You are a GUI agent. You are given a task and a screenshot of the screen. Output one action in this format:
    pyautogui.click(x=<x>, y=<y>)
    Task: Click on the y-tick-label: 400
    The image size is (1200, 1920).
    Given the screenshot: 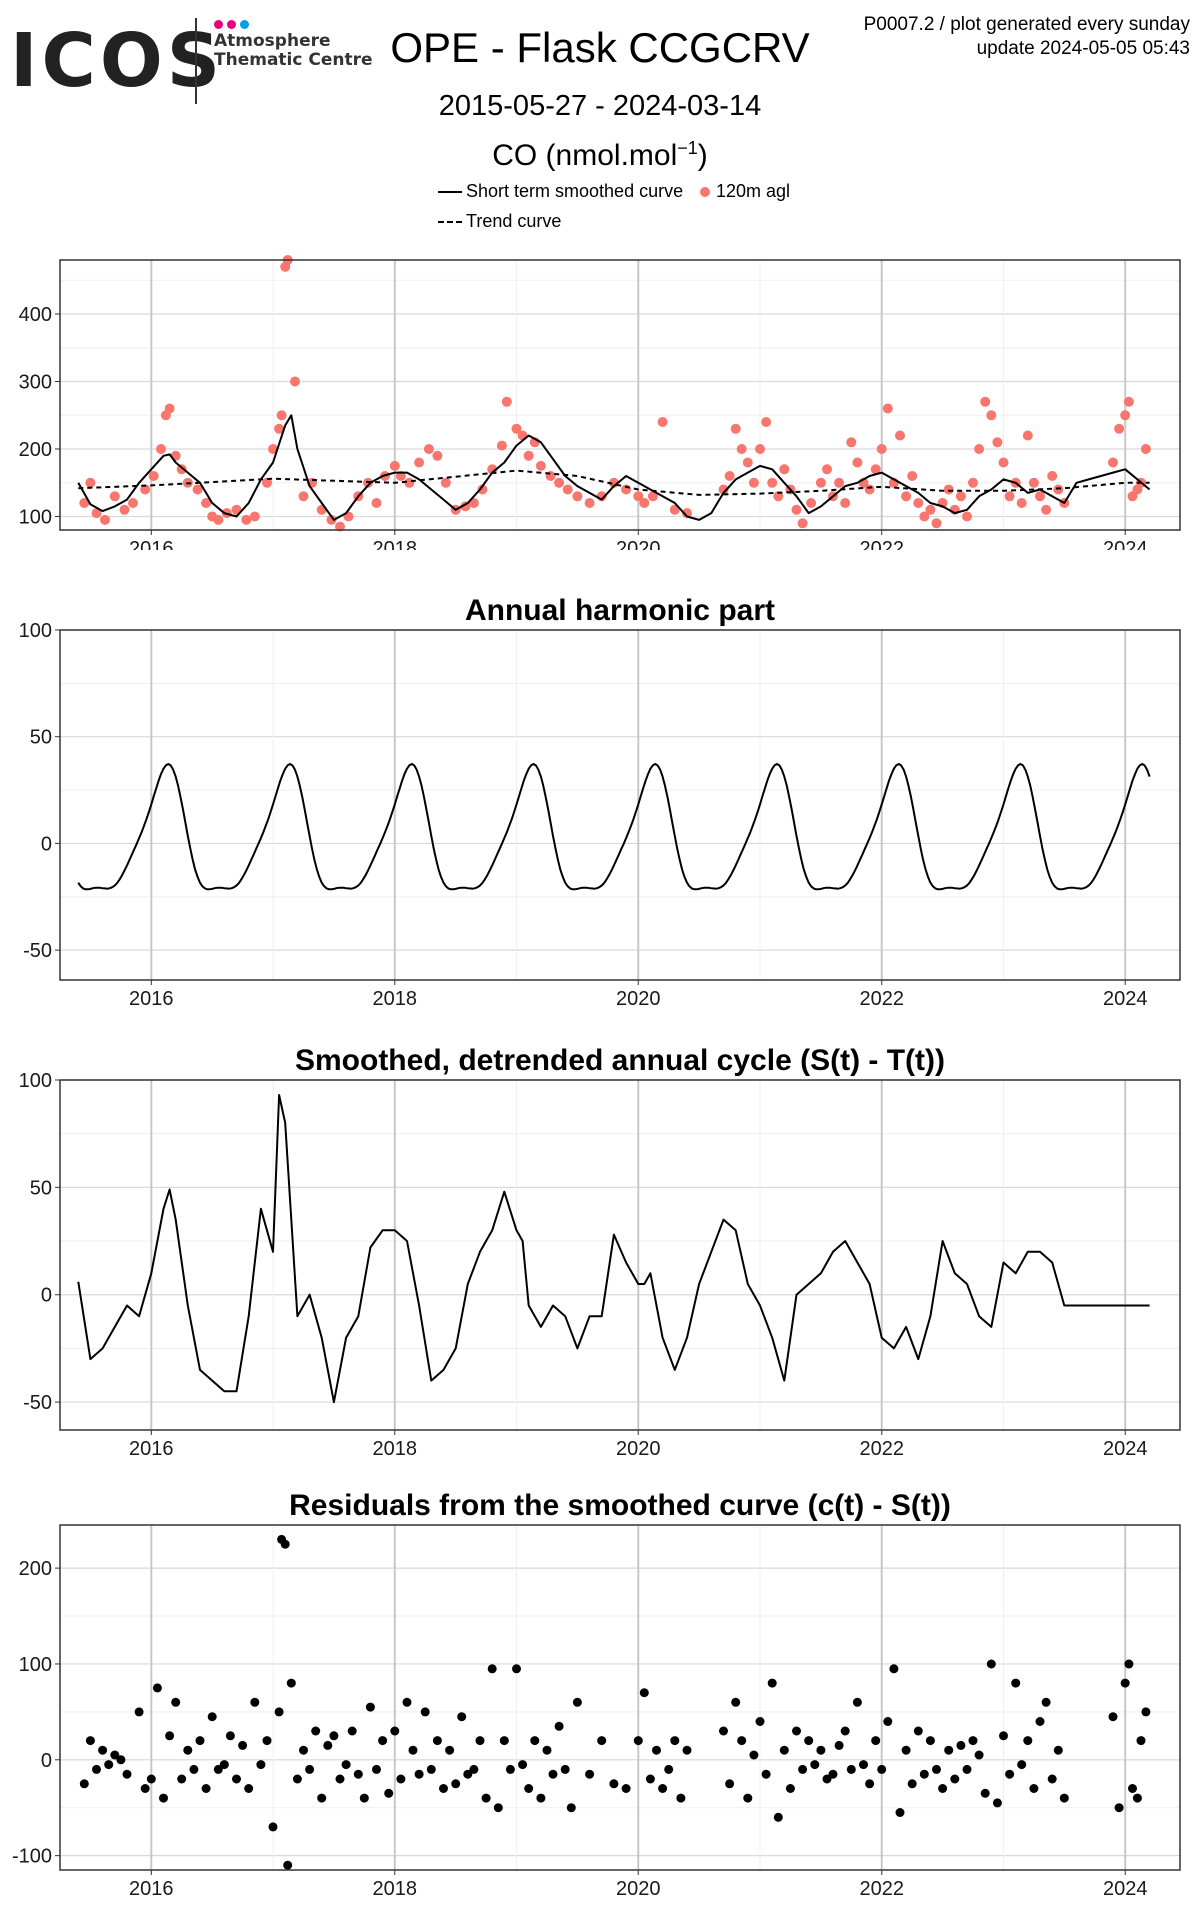 What is the action you would take?
    pyautogui.click(x=35, y=315)
    